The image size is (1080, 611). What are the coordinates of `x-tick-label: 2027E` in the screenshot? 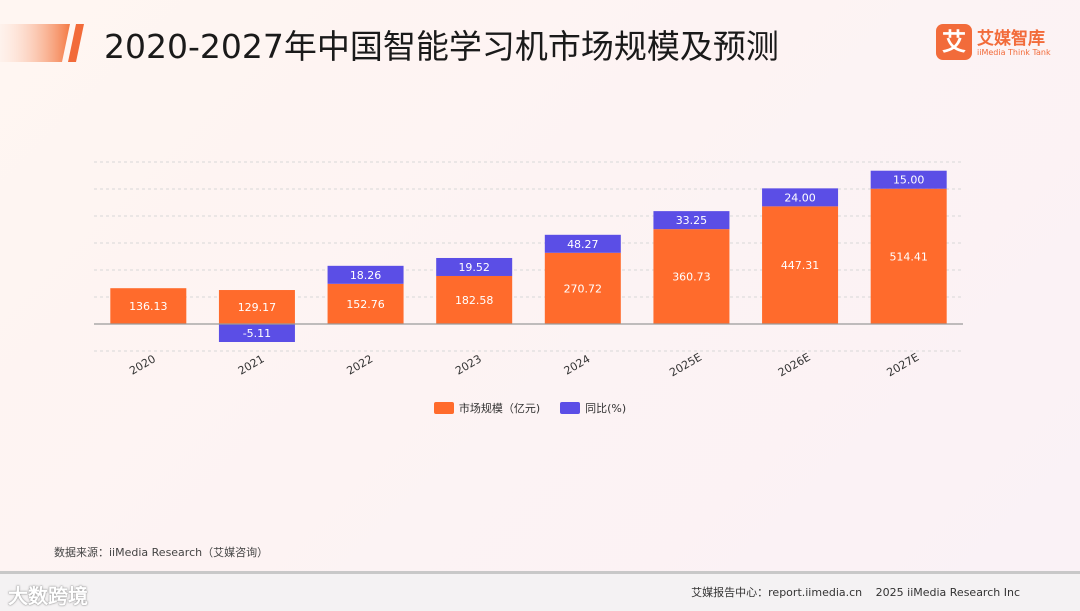 It's located at (903, 365).